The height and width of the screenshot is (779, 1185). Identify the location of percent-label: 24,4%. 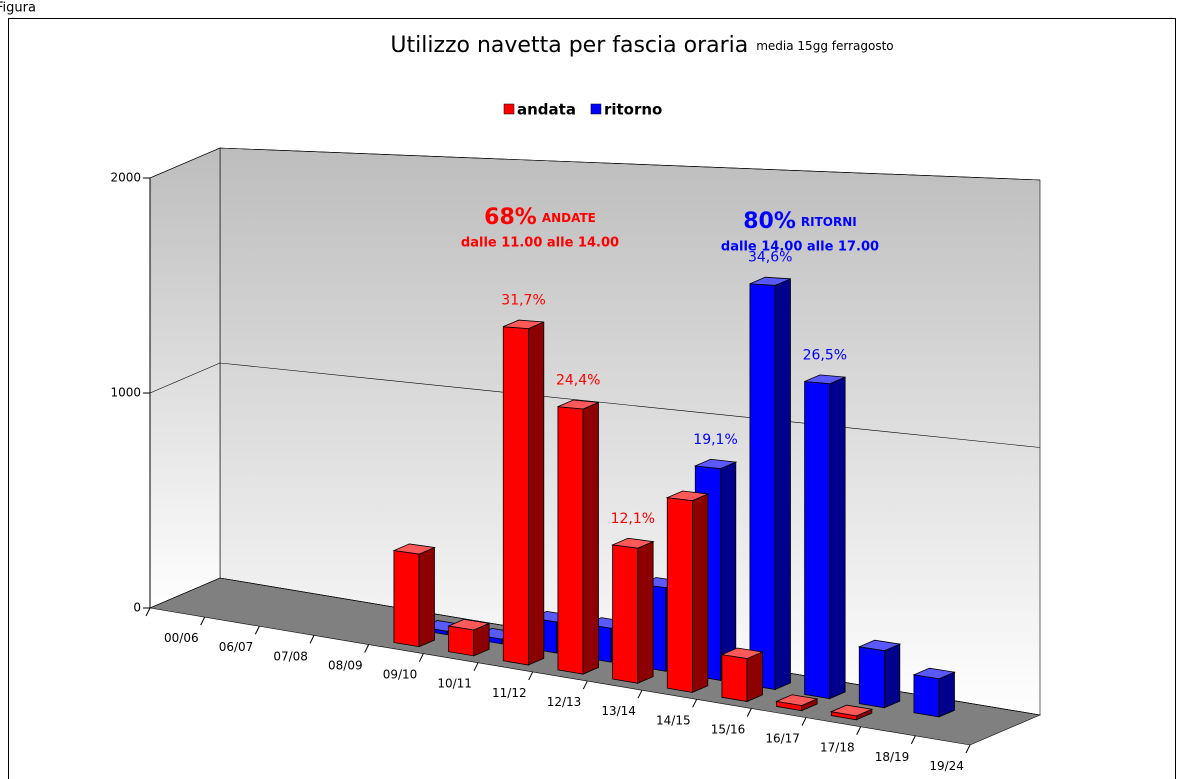
(578, 381).